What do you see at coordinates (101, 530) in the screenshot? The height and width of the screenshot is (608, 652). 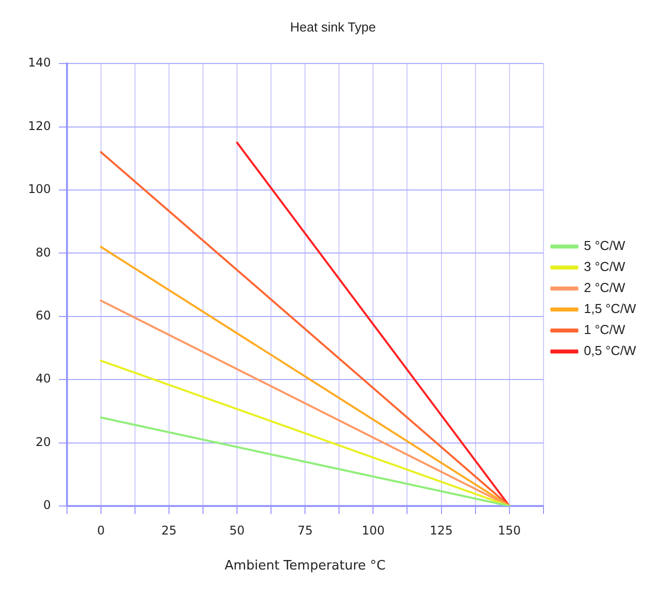 I see `x-tick-label: 0` at bounding box center [101, 530].